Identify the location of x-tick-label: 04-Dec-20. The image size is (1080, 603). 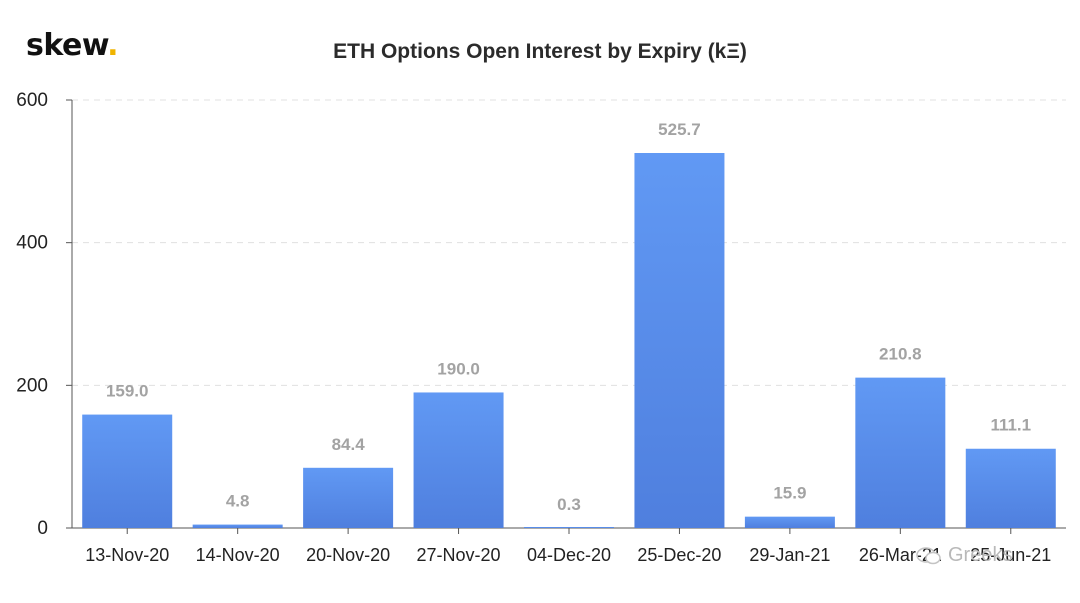
(569, 555).